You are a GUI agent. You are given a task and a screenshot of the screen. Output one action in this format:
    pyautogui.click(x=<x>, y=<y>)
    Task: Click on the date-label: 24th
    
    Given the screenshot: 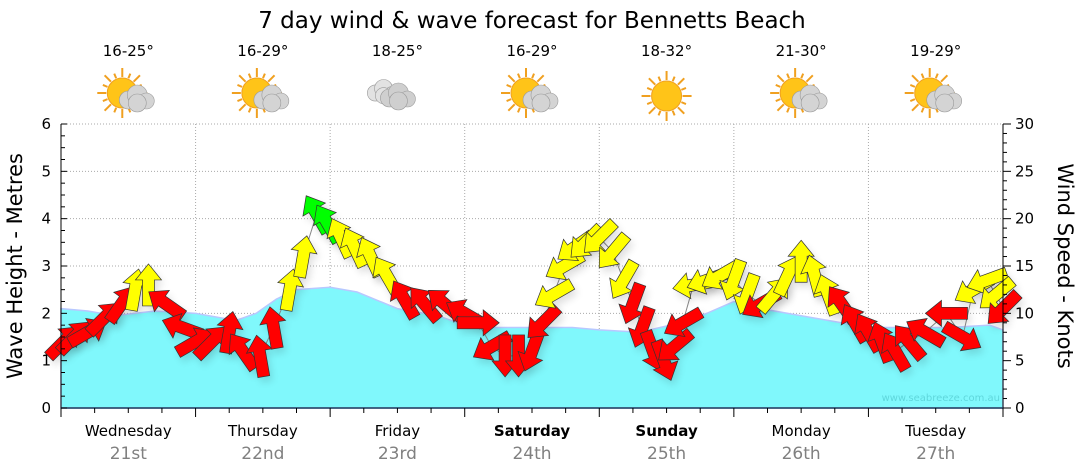 What is the action you would take?
    pyautogui.click(x=531, y=454)
    